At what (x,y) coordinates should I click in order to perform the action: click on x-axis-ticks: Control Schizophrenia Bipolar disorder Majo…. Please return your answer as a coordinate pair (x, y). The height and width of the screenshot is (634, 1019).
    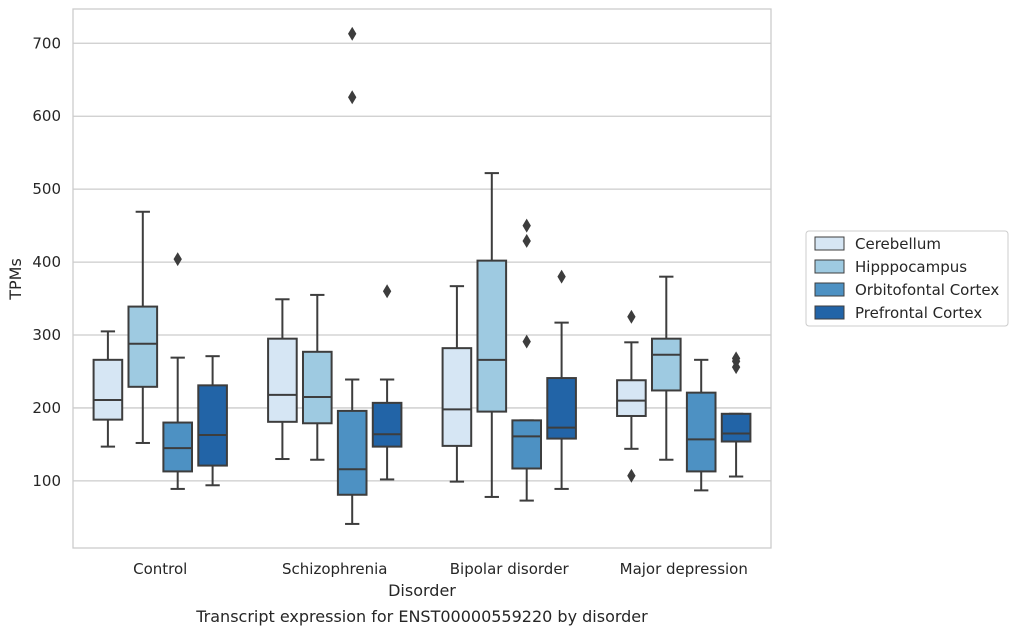
    Looking at the image, I should click on (440, 569).